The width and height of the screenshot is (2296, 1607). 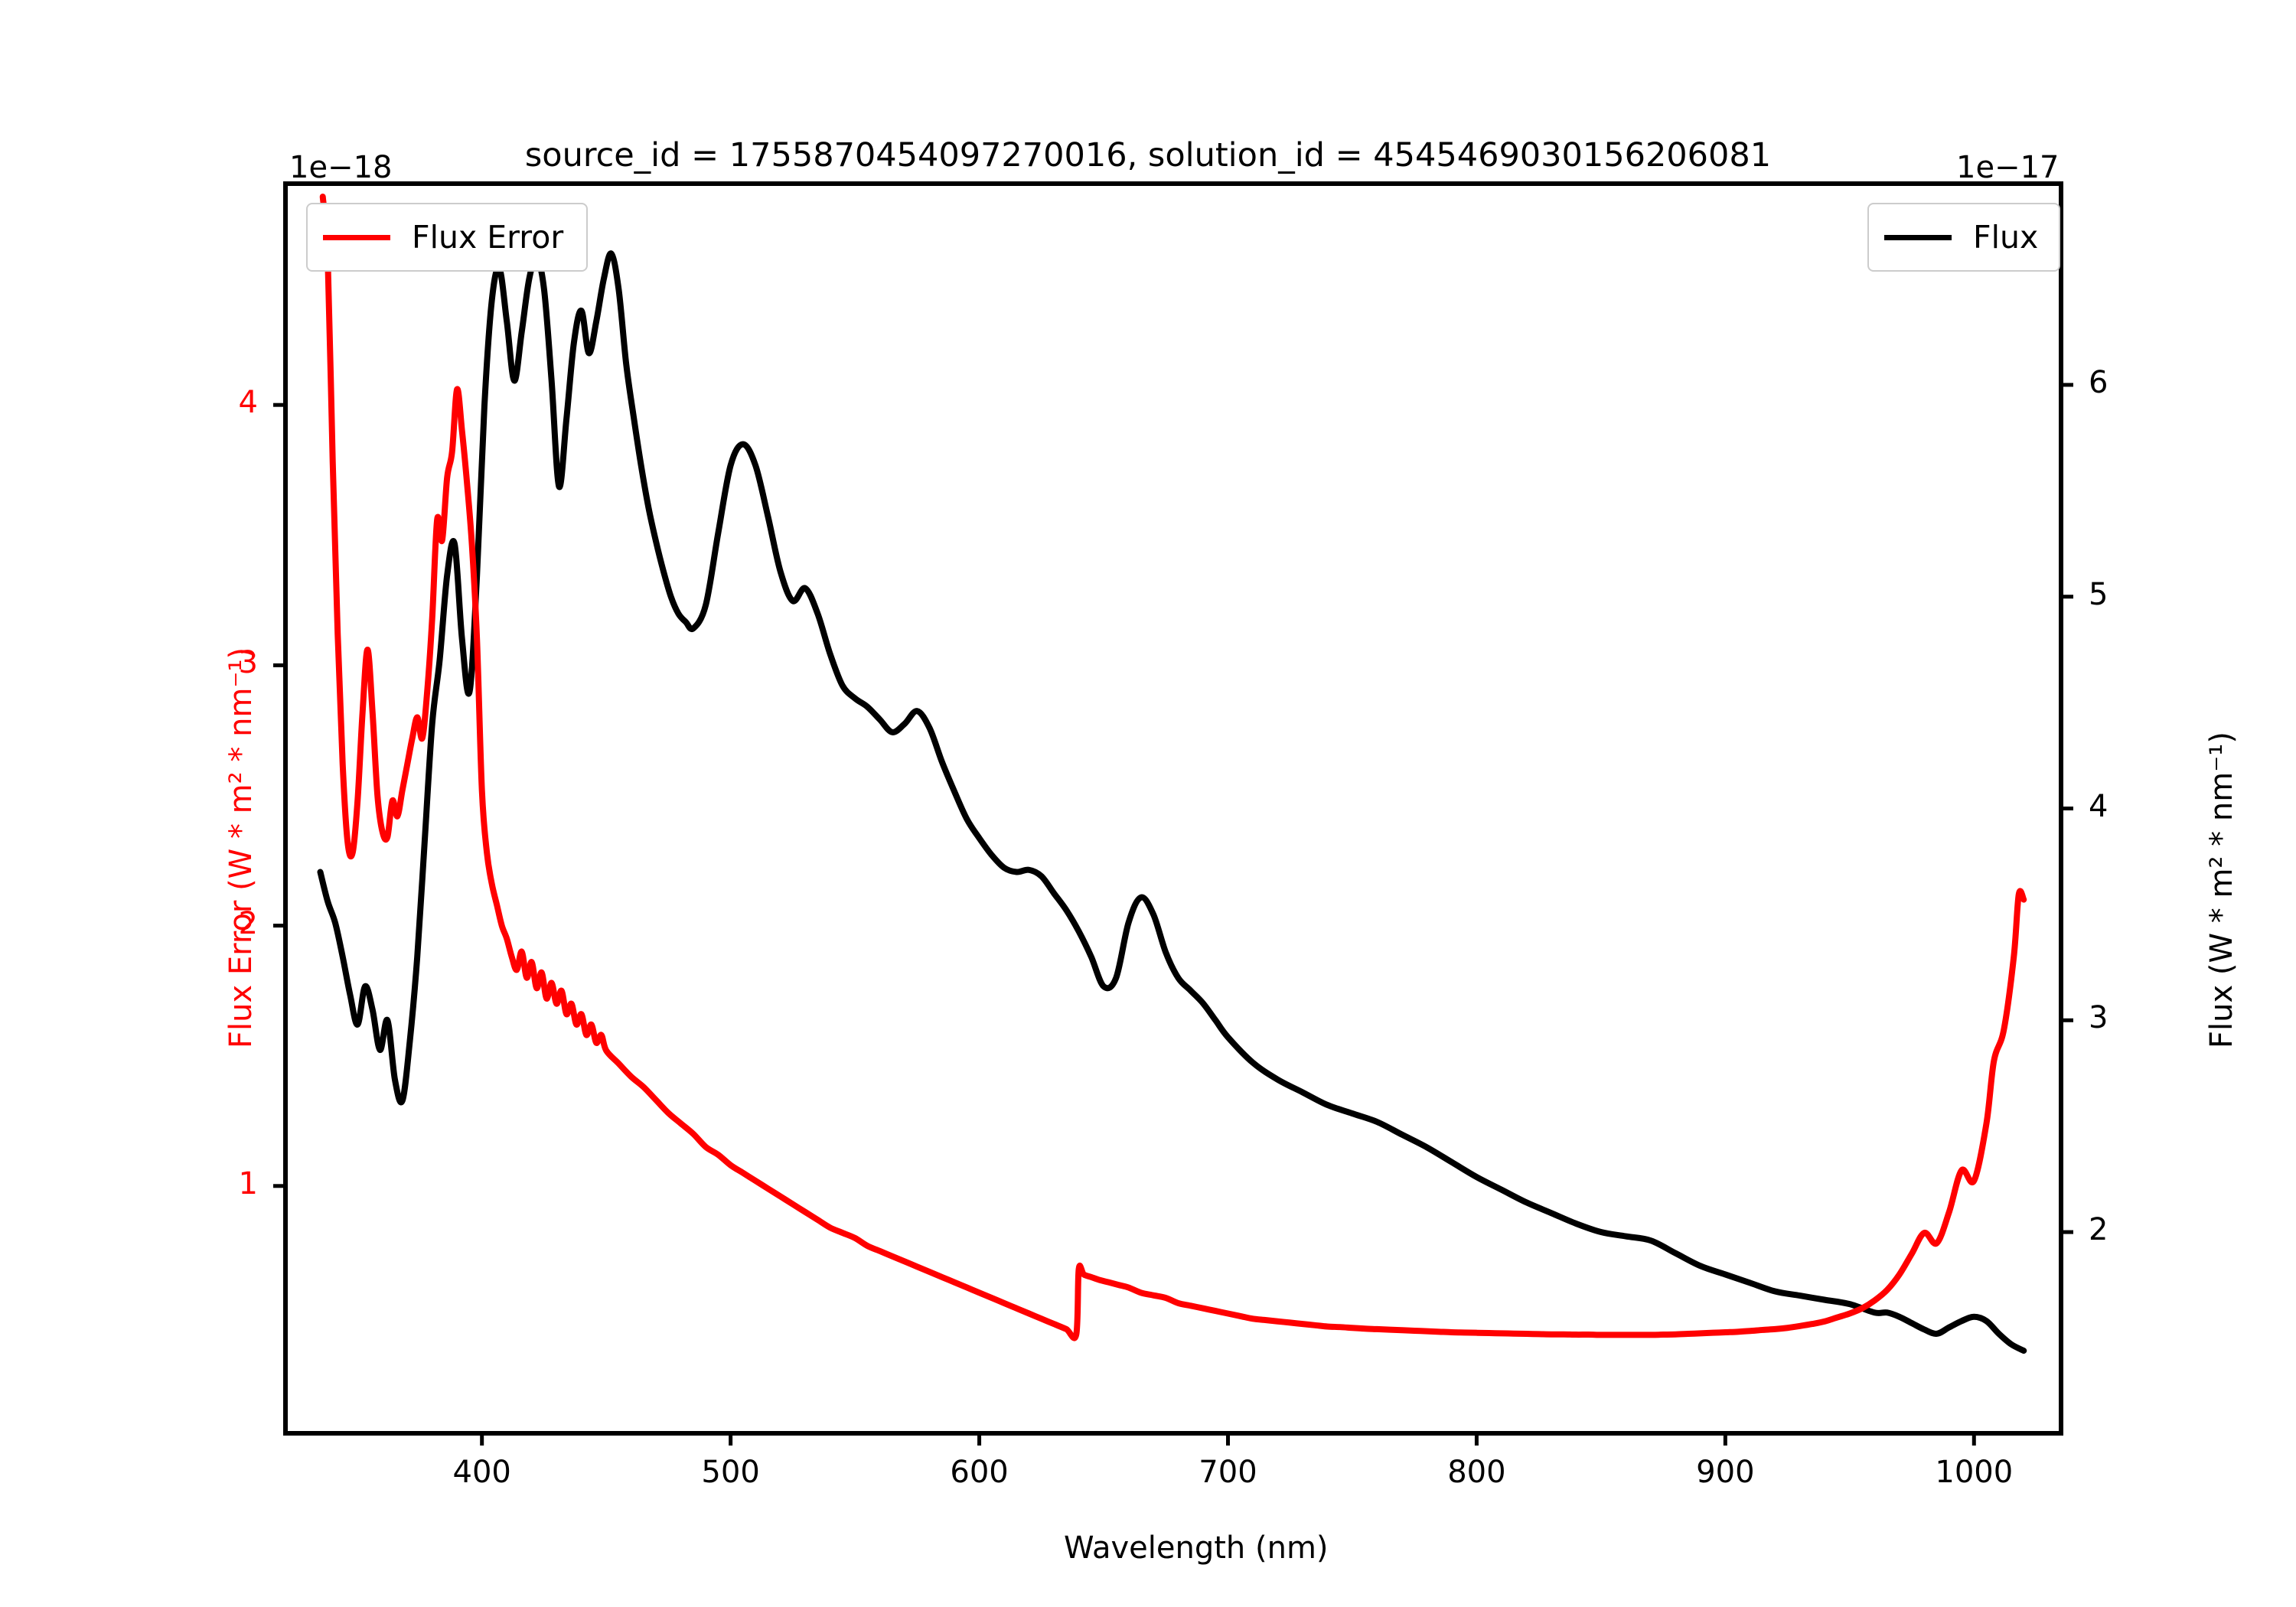 I want to click on right-y-axis-ticks, so click(x=2067, y=808).